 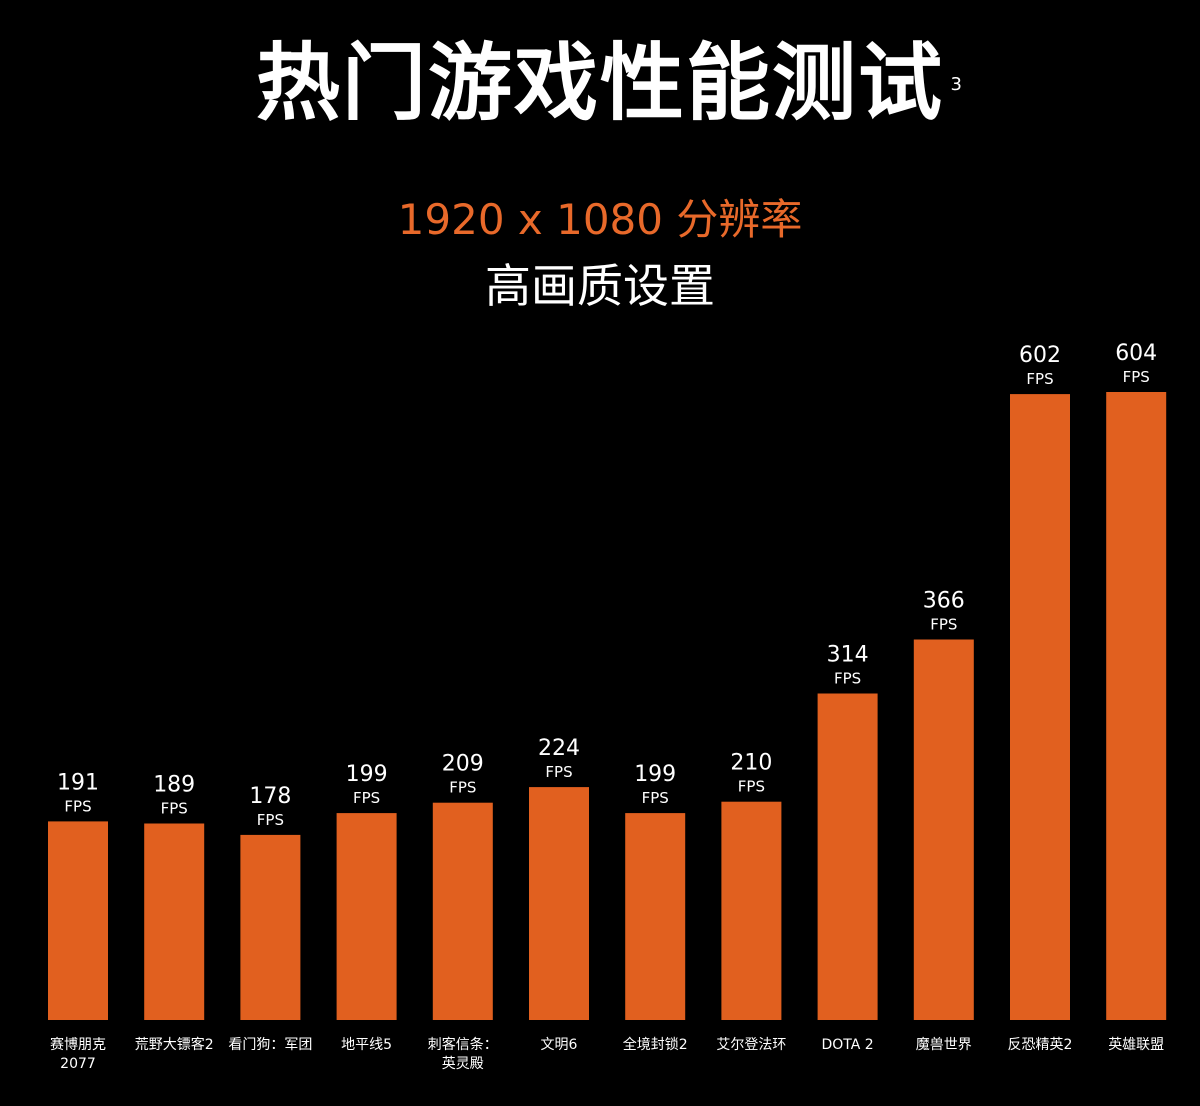 I want to click on category-label: 荒野大镖客2, so click(x=174, y=1045).